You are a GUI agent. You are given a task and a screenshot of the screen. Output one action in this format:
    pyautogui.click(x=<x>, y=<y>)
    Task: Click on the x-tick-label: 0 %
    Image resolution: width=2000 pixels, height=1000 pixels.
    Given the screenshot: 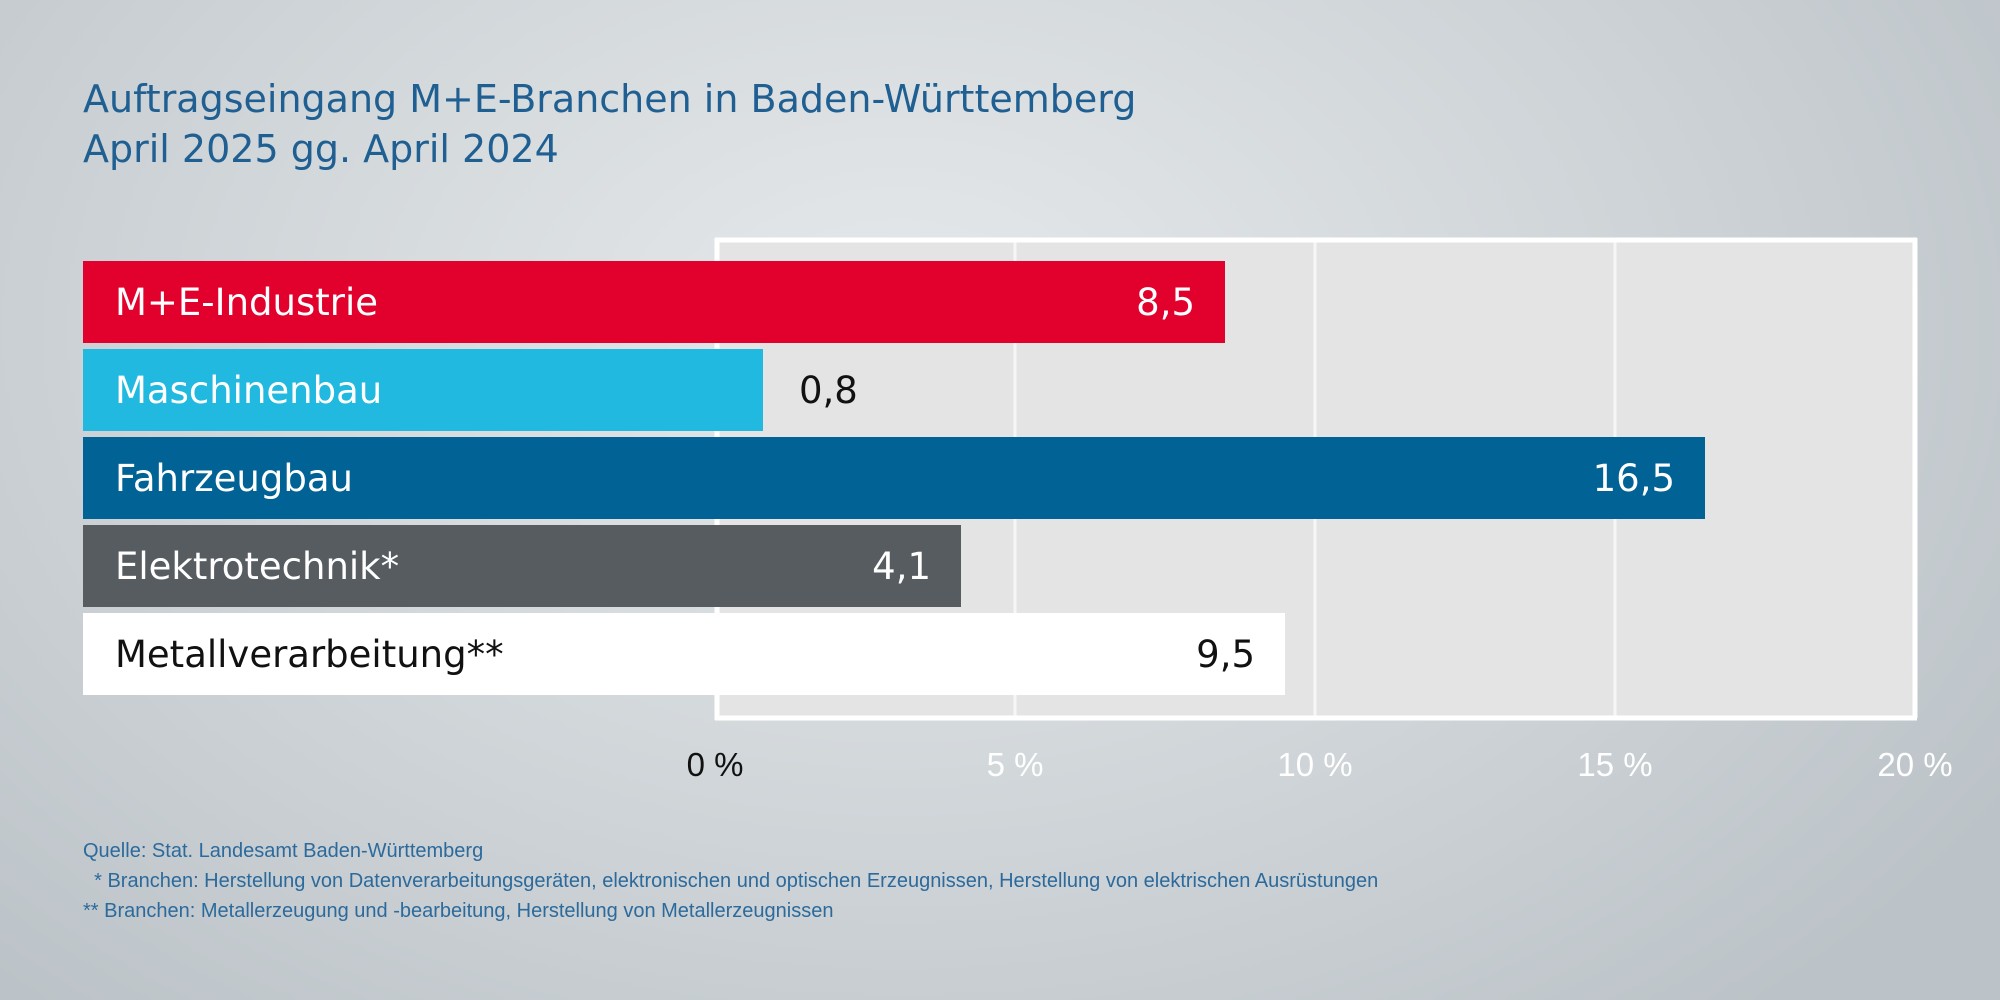 What is the action you would take?
    pyautogui.click(x=715, y=764)
    